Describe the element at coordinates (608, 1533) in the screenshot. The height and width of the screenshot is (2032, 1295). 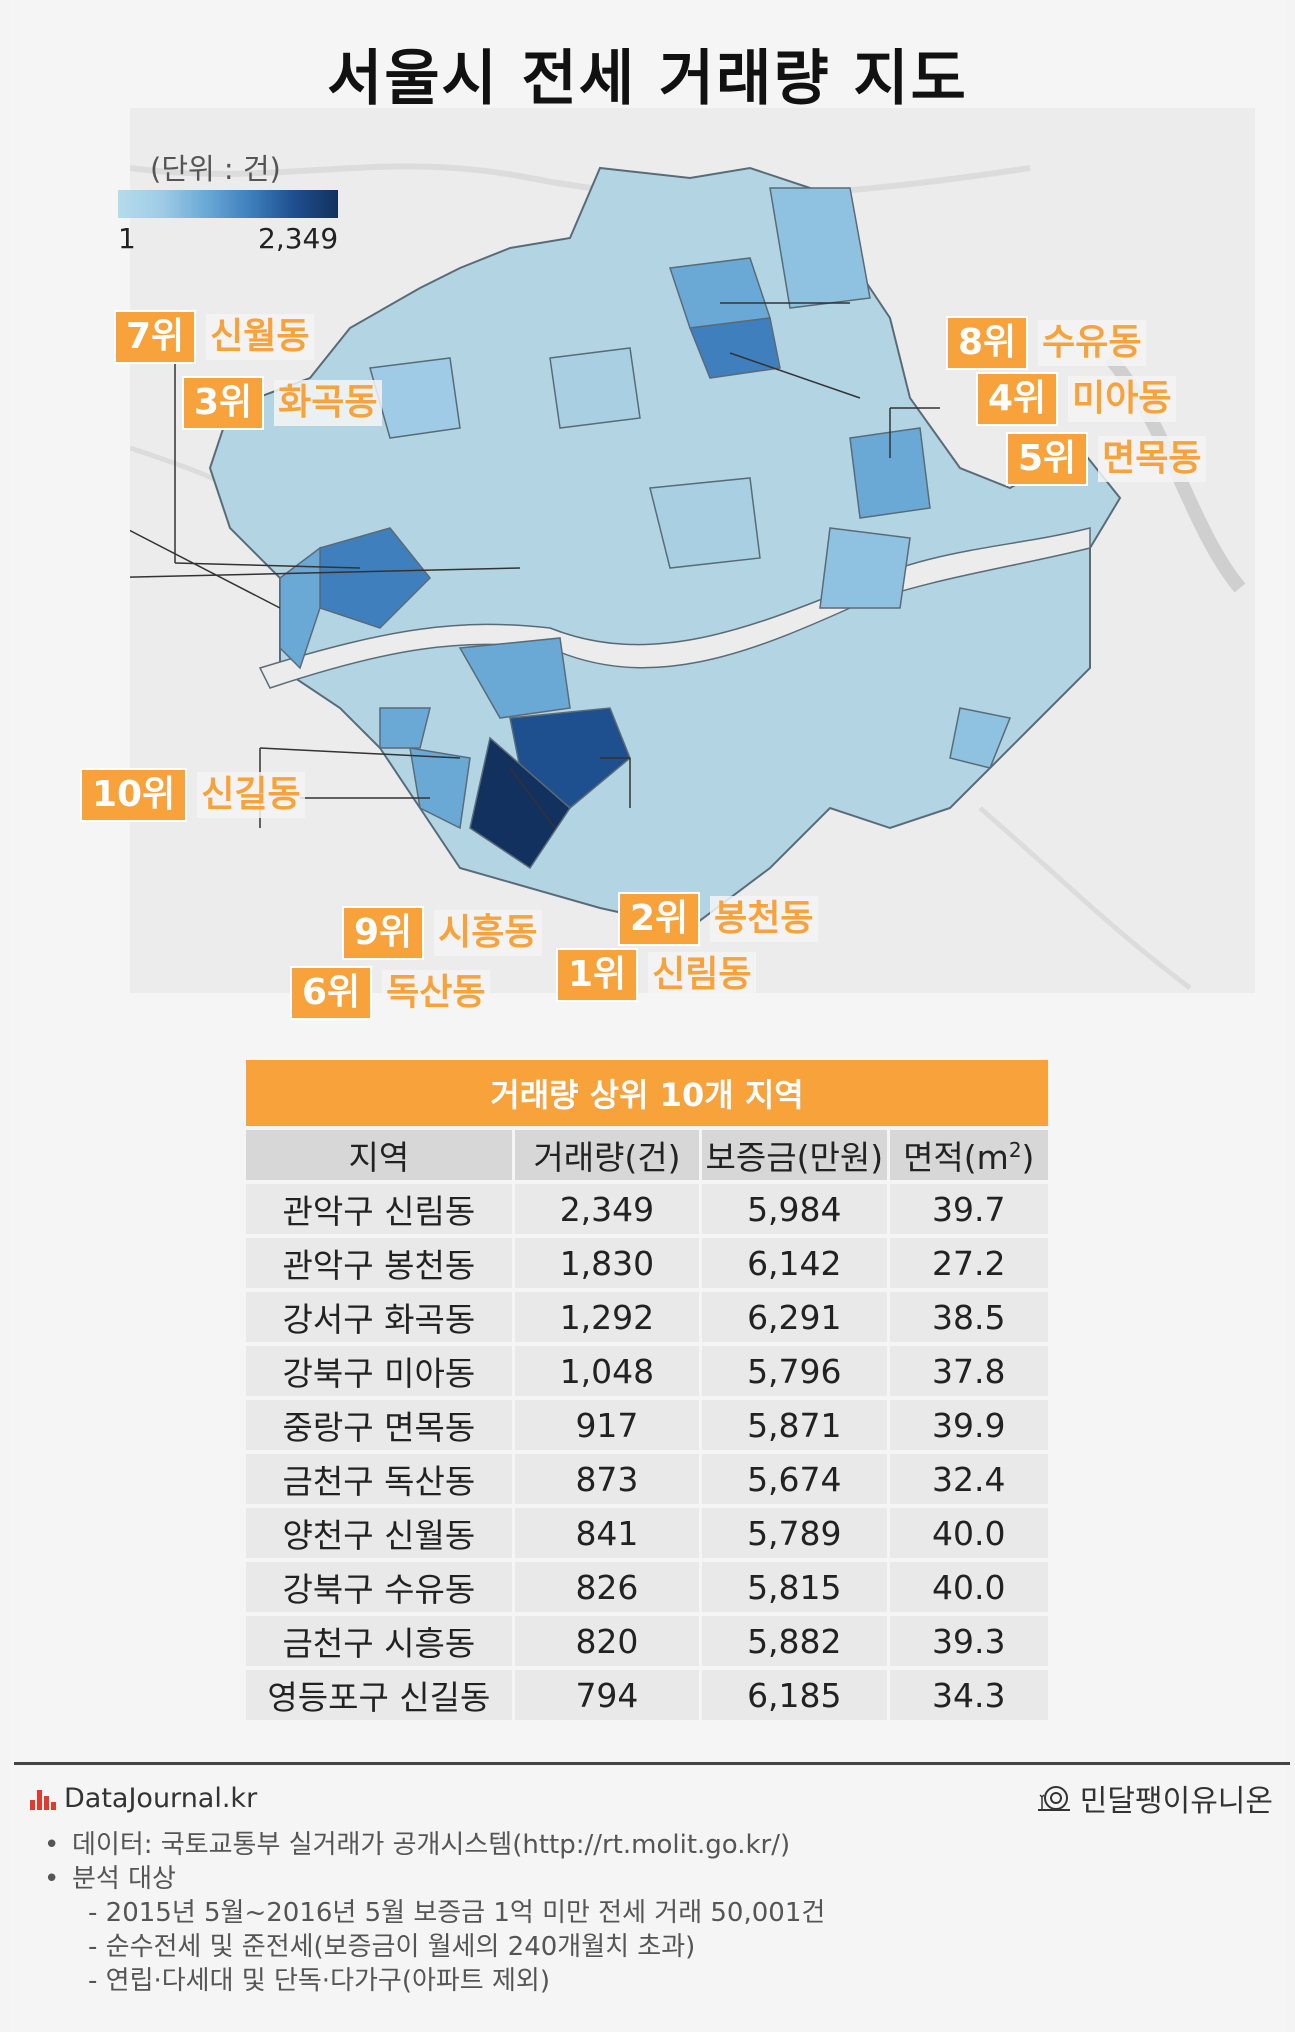
I see `cell-volume: 841` at that location.